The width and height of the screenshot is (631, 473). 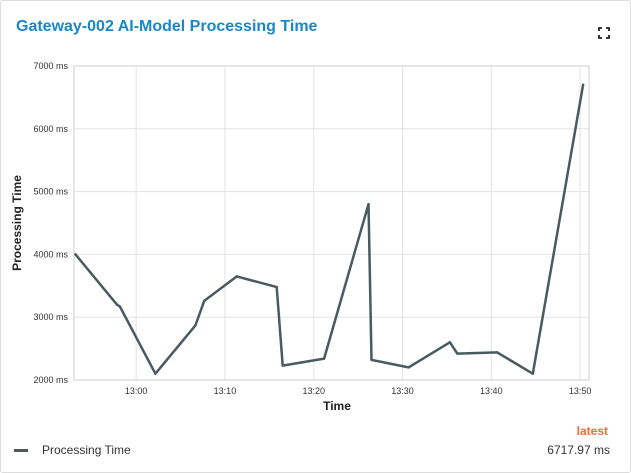 What do you see at coordinates (604, 33) in the screenshot?
I see `fullscreen-icon` at bounding box center [604, 33].